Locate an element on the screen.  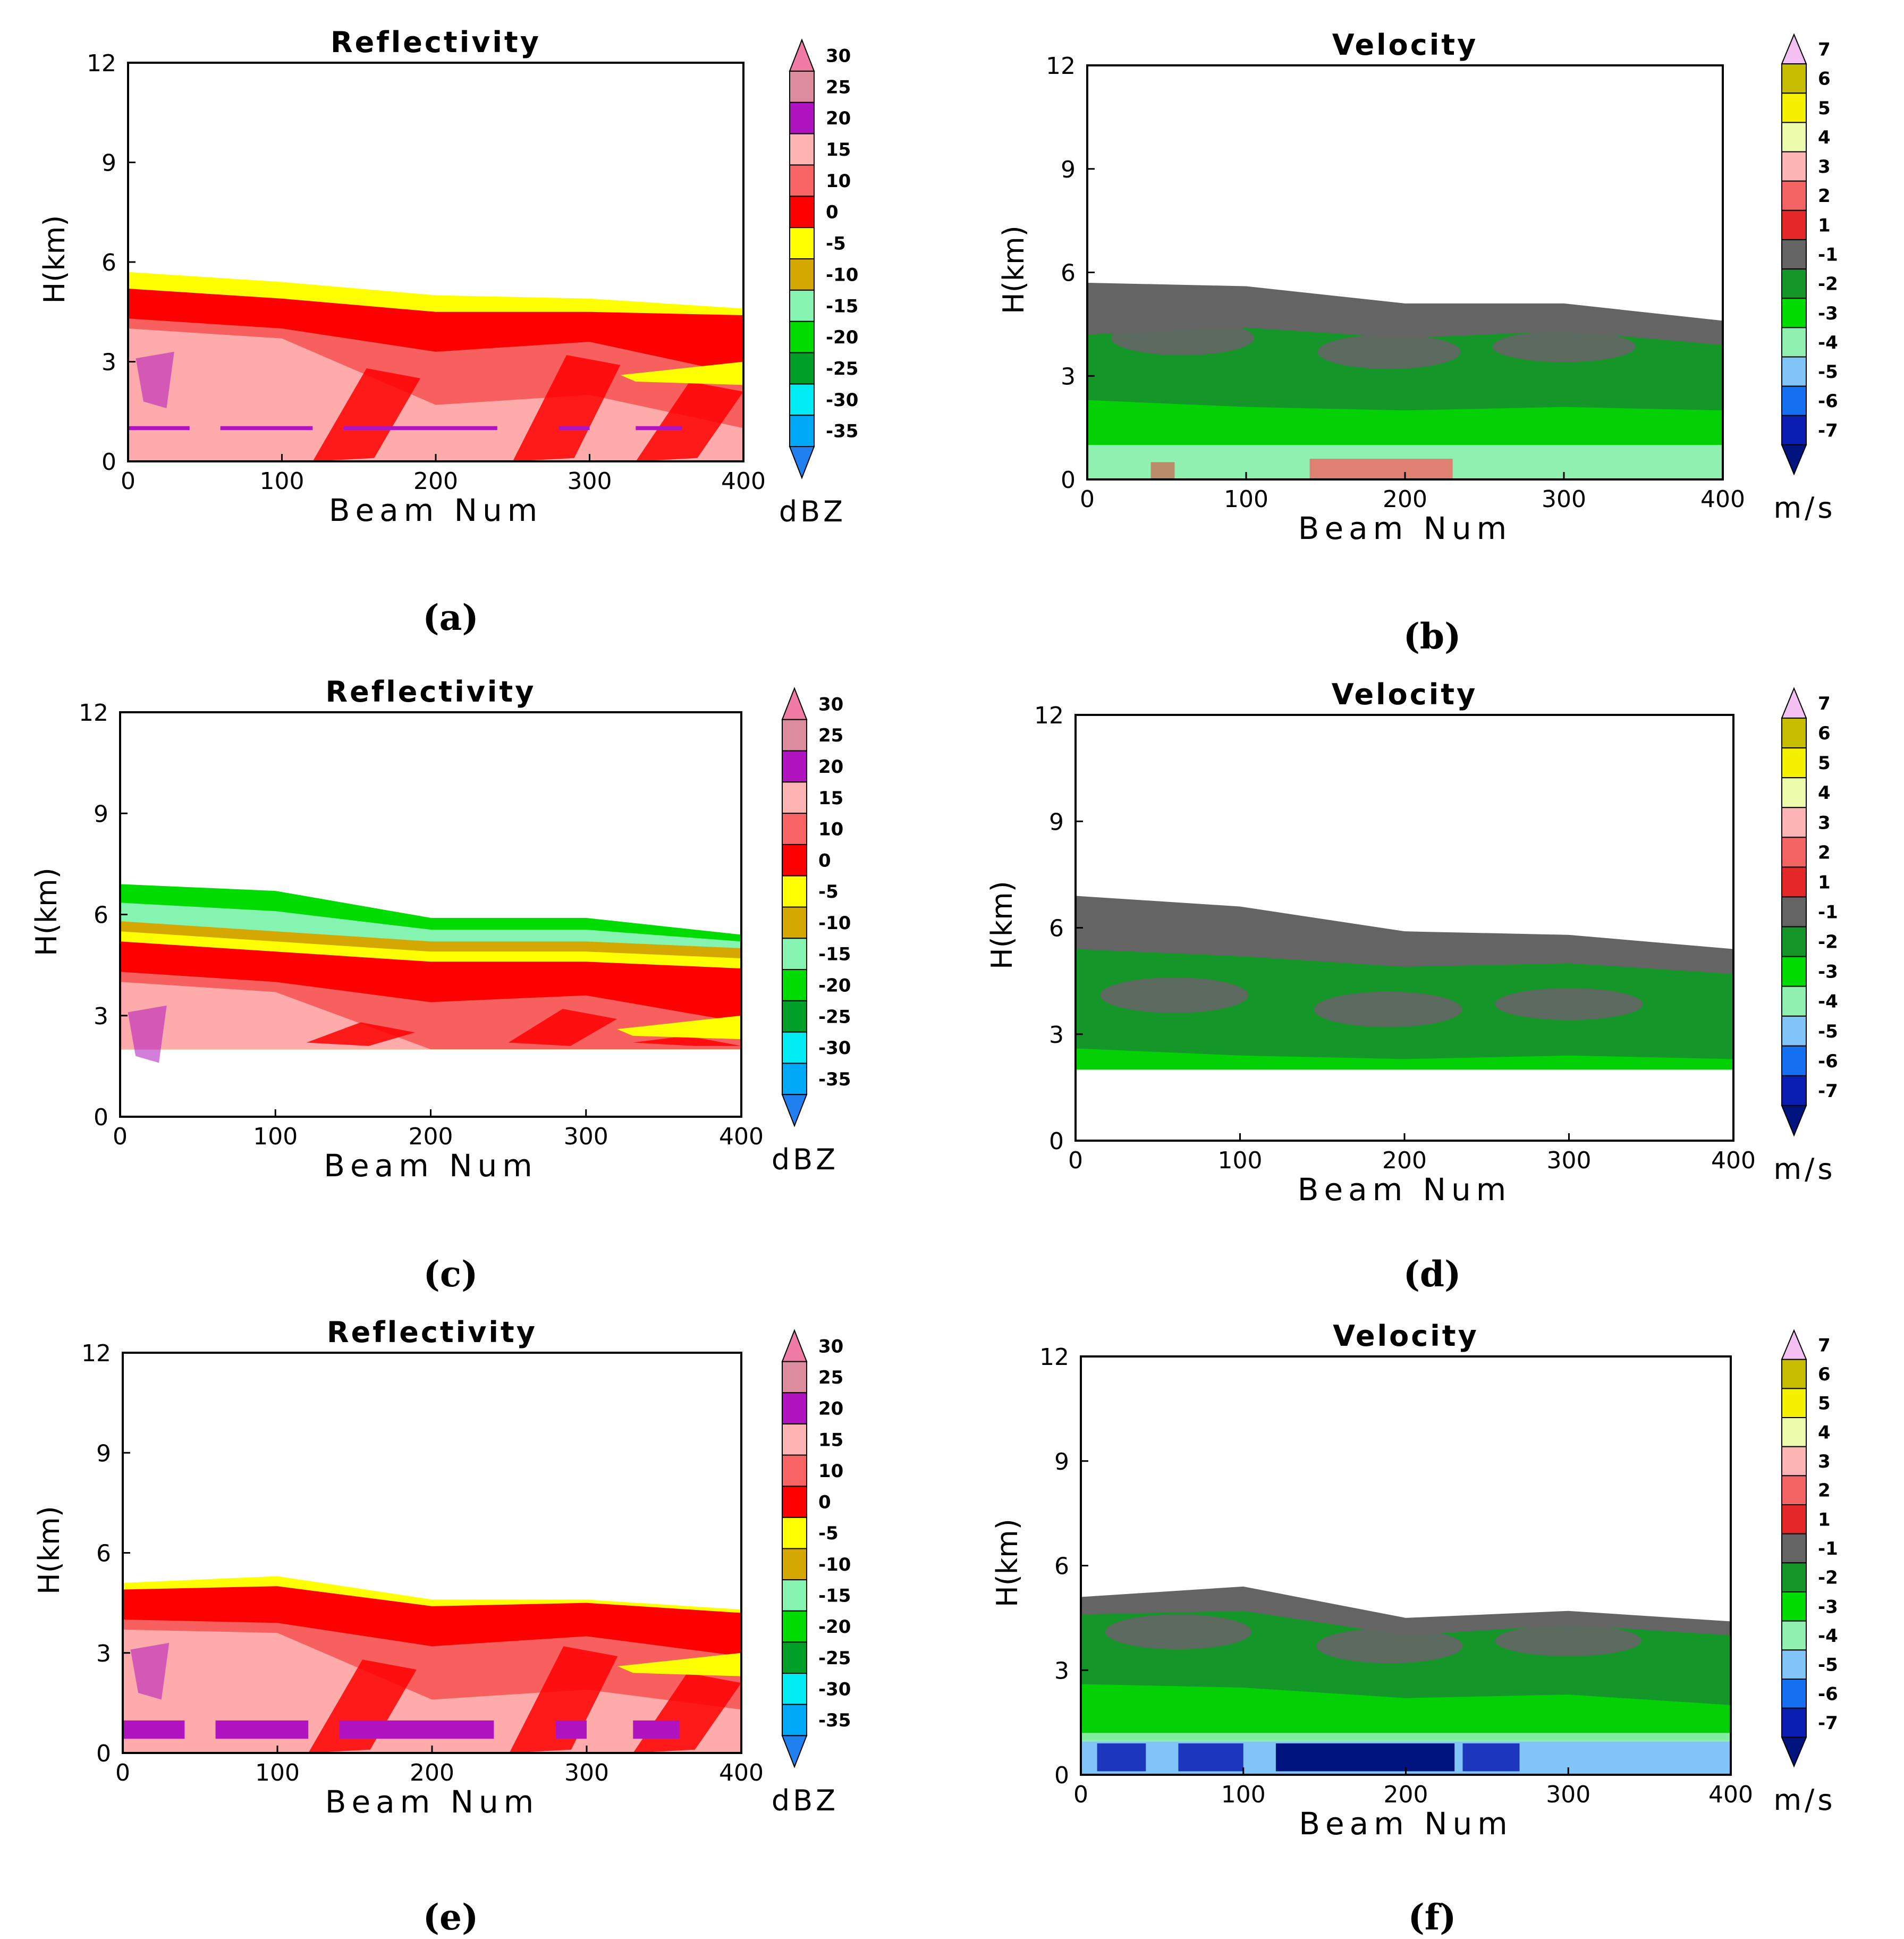
colorbar-tick-label: -4 is located at coordinates (1828, 342).